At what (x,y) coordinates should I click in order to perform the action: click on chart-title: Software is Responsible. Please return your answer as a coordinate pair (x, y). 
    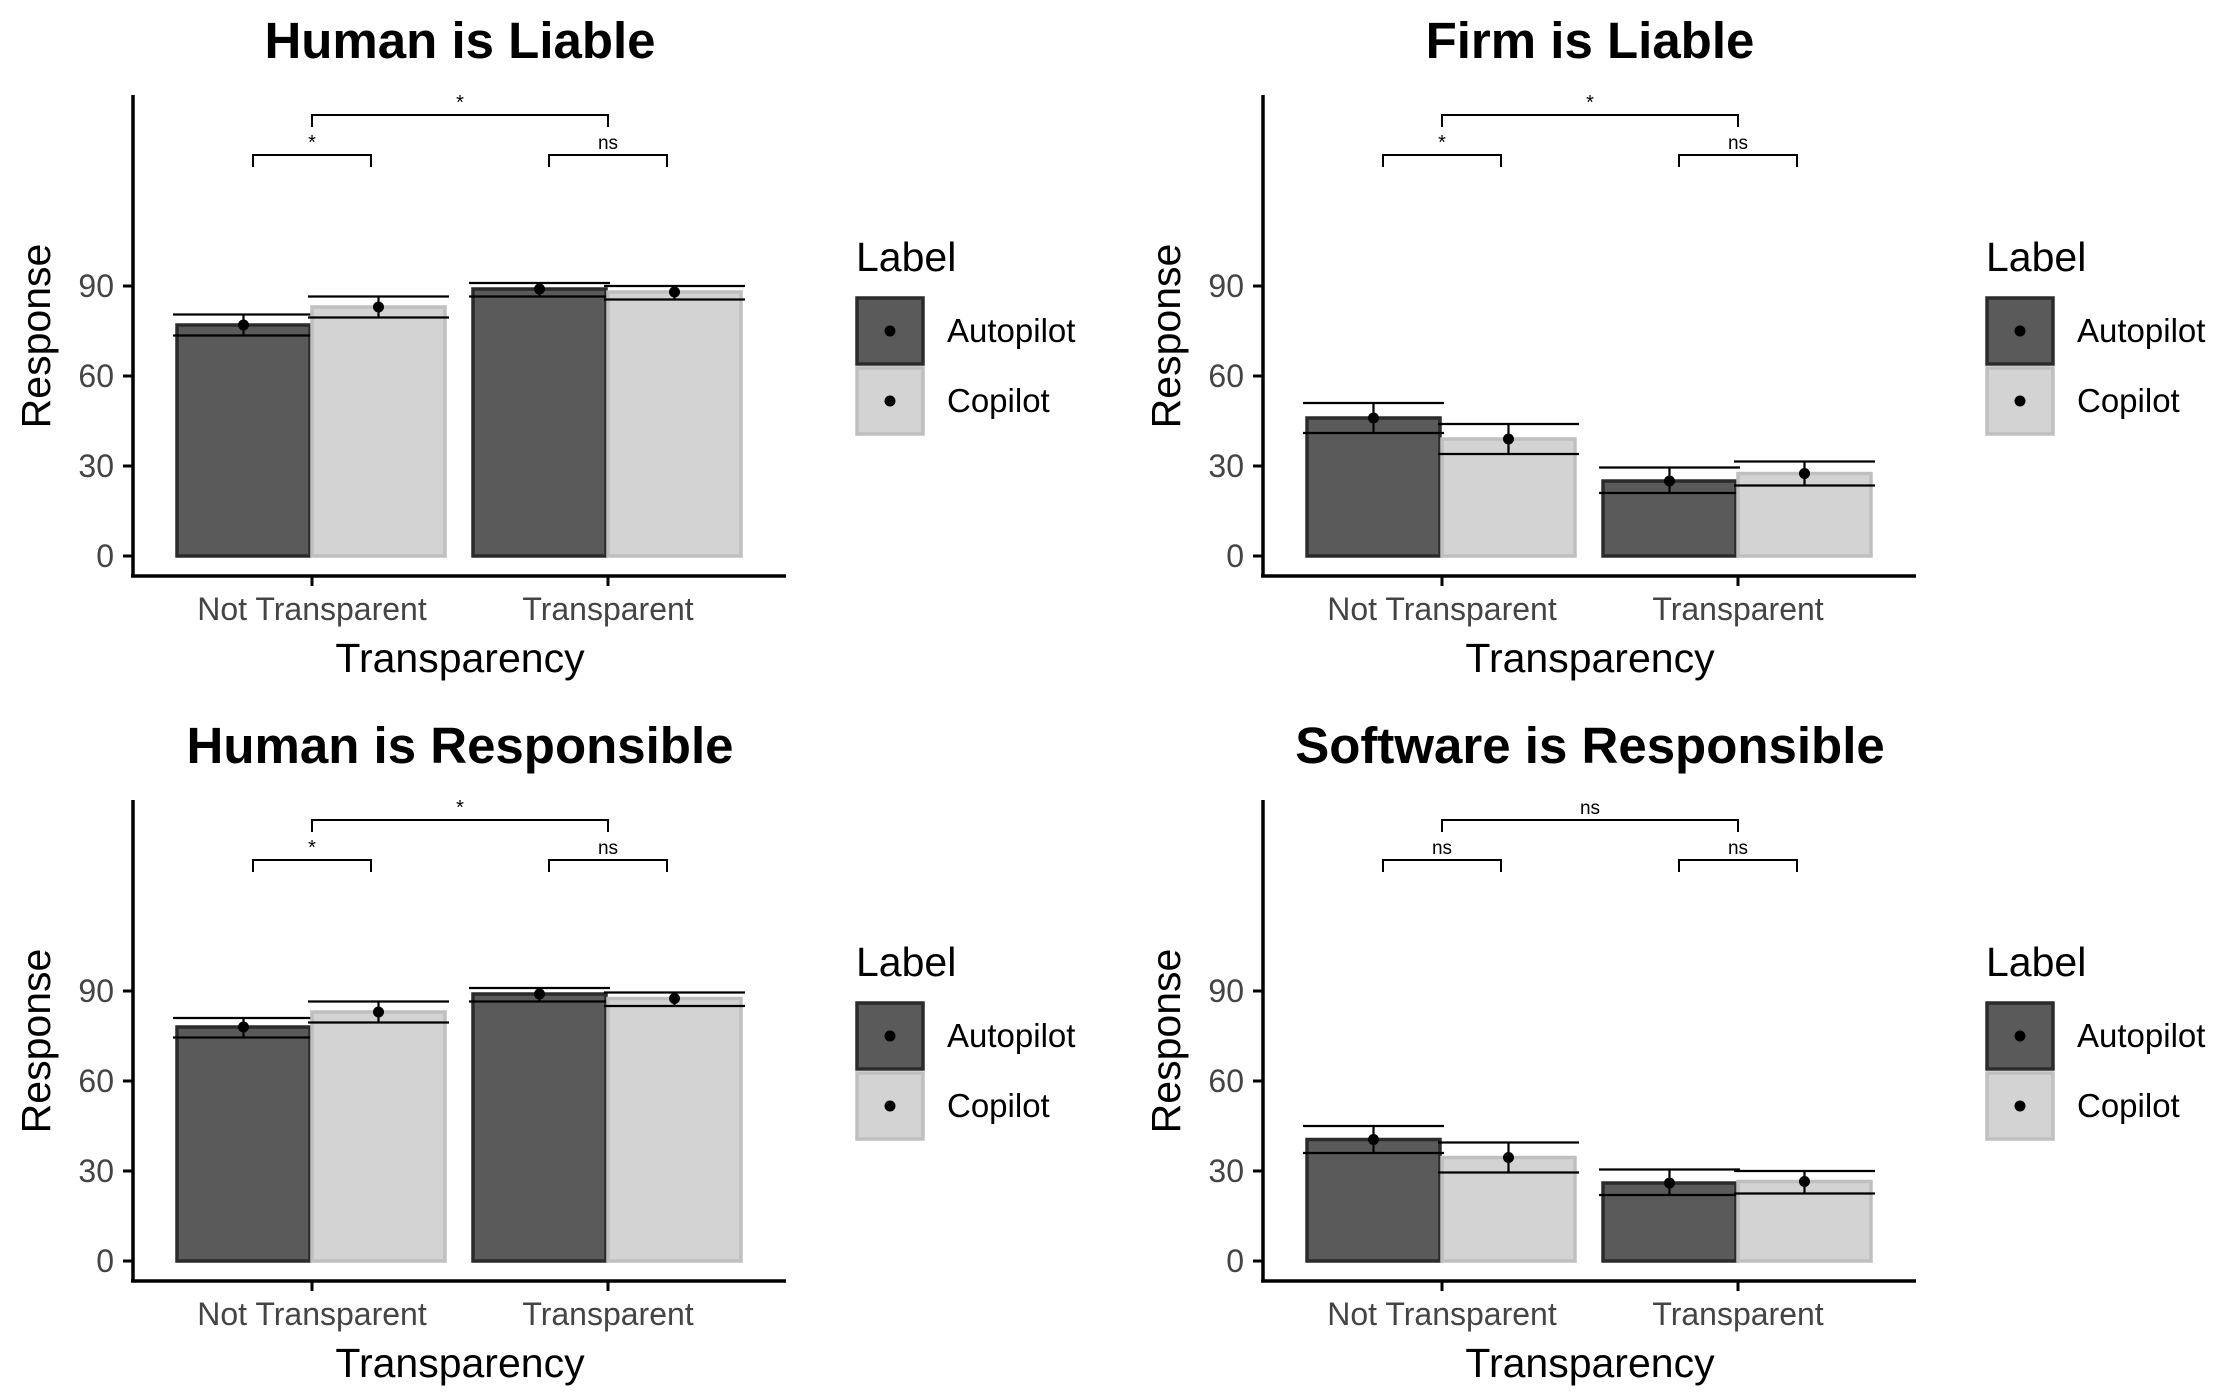
    Looking at the image, I should click on (1590, 745).